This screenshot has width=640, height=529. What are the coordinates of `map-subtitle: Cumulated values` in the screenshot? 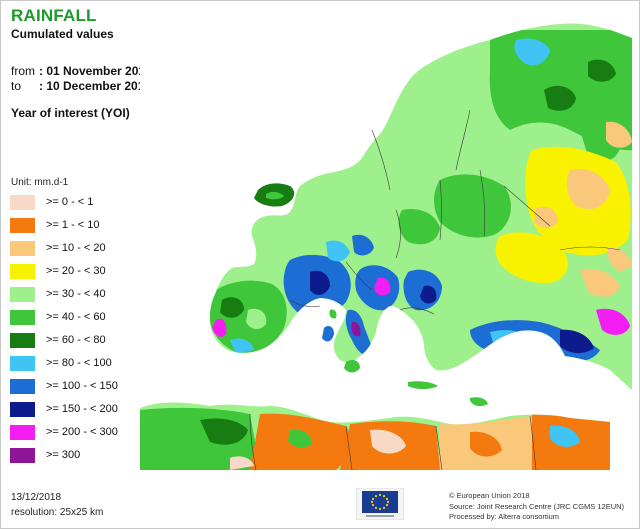 It's located at (62, 34).